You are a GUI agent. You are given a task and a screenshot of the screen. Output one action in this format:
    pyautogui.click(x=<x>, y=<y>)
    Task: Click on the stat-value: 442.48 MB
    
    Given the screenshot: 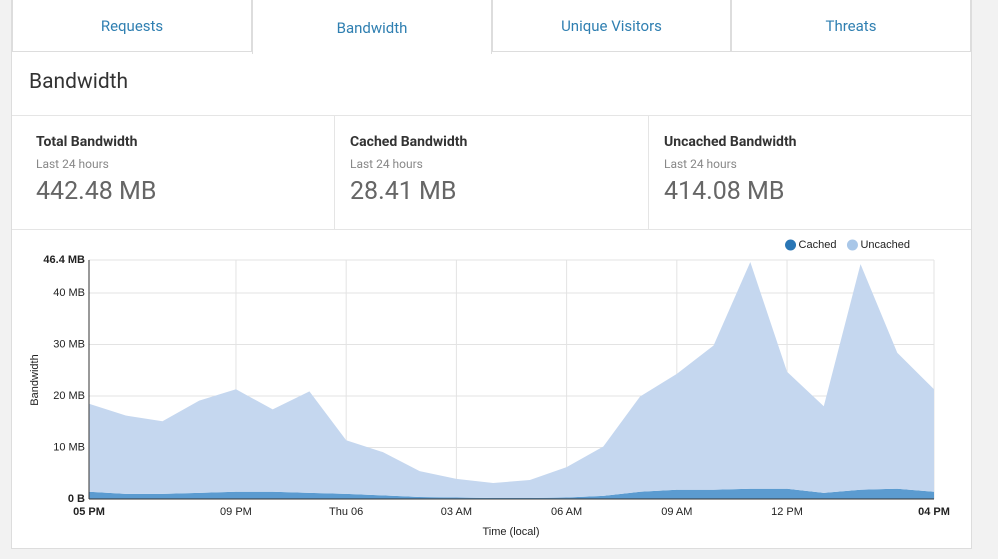 What is the action you would take?
    pyautogui.click(x=96, y=191)
    